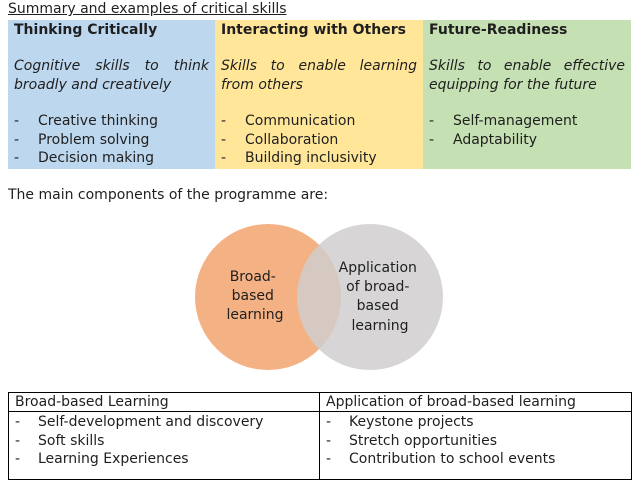  What do you see at coordinates (380, 297) in the screenshot?
I see `venn-right-label: Application of broad- based learning` at bounding box center [380, 297].